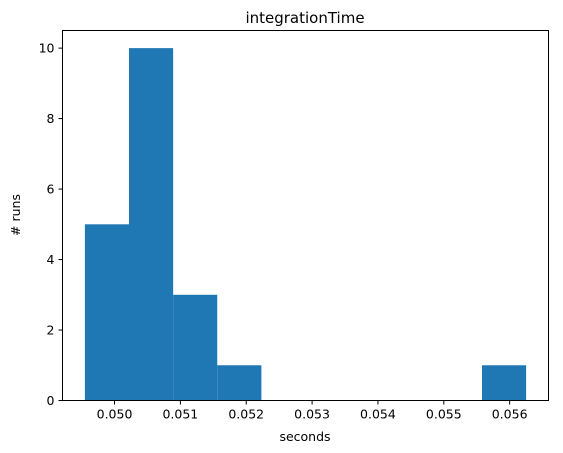  What do you see at coordinates (15, 215) in the screenshot?
I see `y-axis-label: # runs` at bounding box center [15, 215].